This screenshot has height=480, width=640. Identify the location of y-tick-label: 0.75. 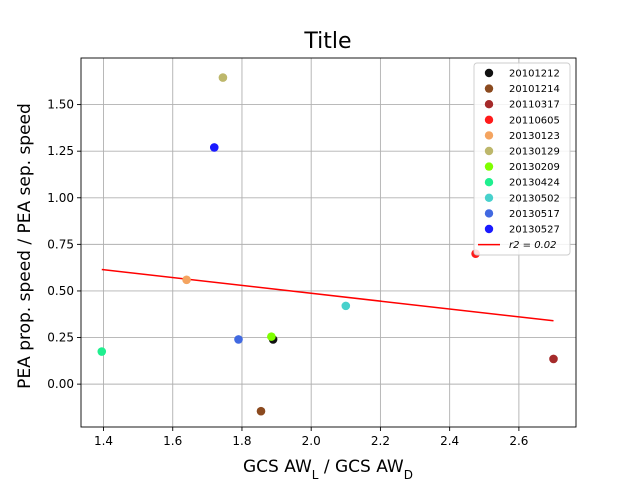
(60, 244).